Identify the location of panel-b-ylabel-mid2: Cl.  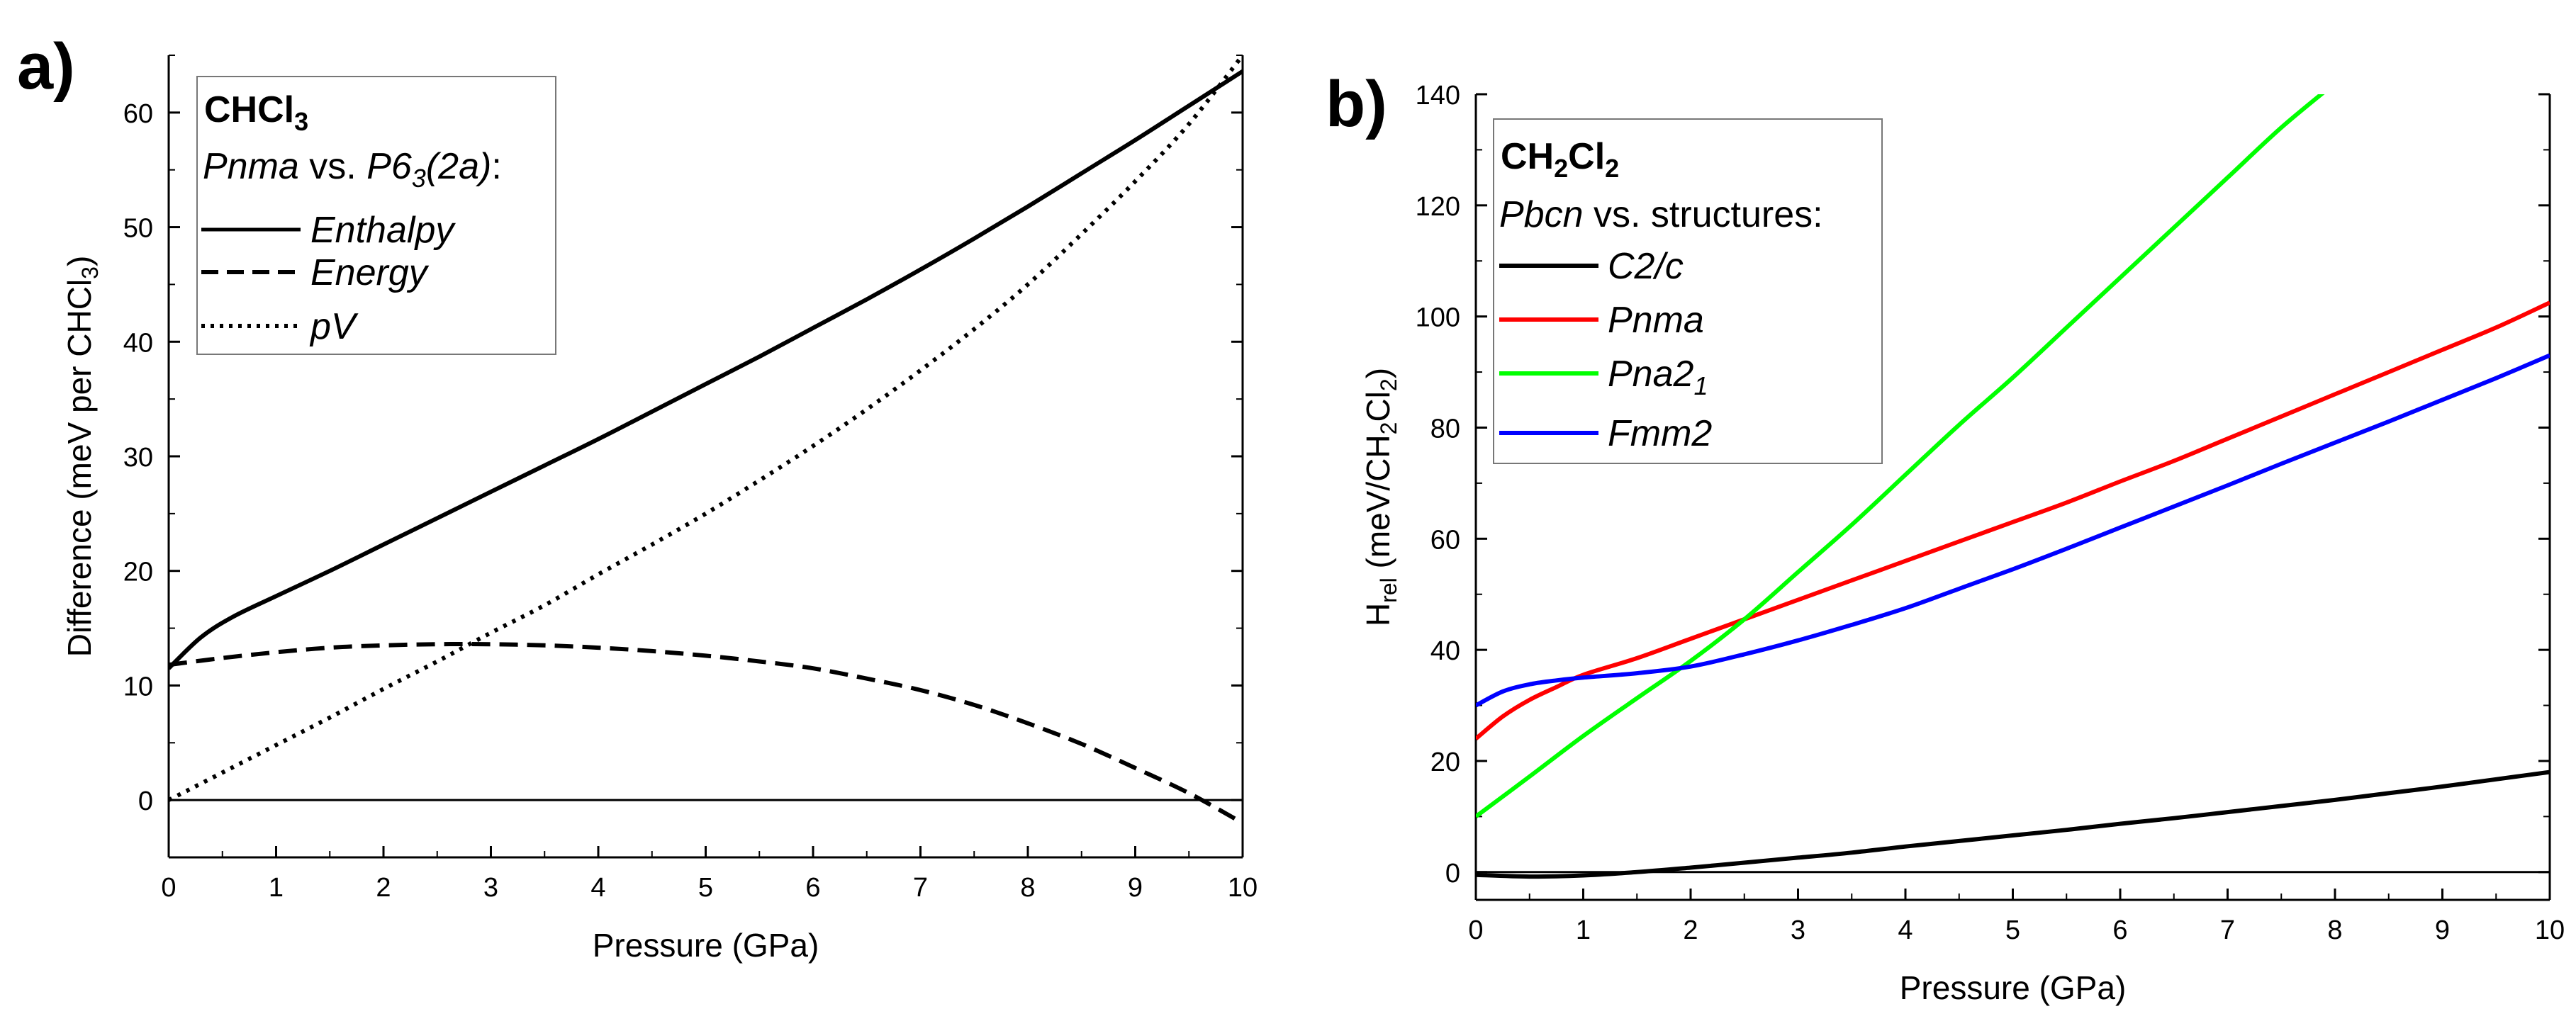
(1378, 406).